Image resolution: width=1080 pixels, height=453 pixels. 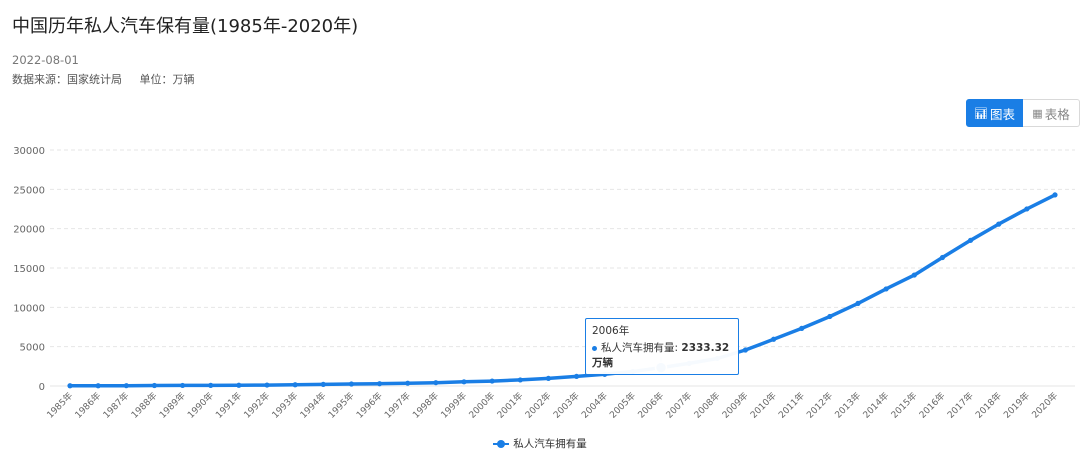 What do you see at coordinates (594, 348) in the screenshot?
I see `tooltip-dot-icon` at bounding box center [594, 348].